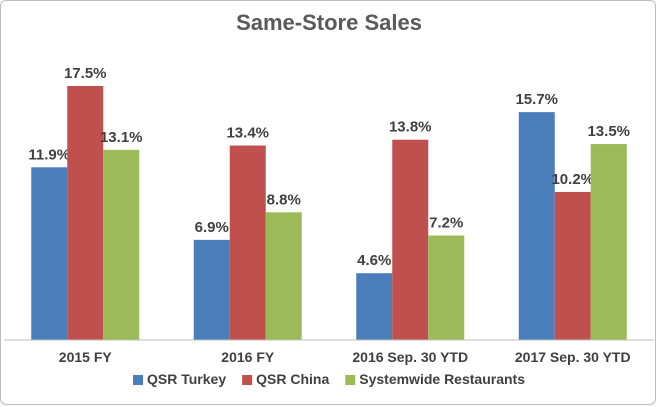 This screenshot has width=658, height=407. I want to click on legend-item-qsr-china: QSR China, so click(285, 379).